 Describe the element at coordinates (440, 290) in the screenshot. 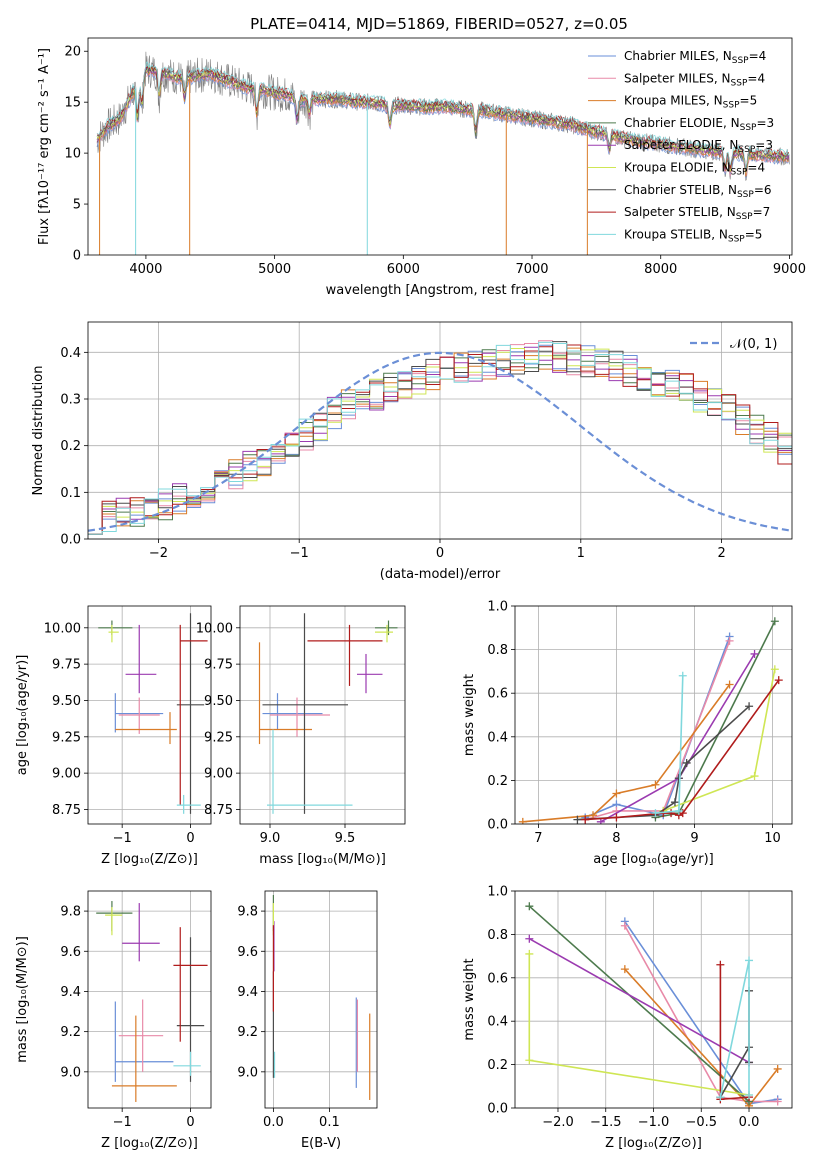

I see `x-axis-label: wavelength [Angstrom, rest frame]` at that location.